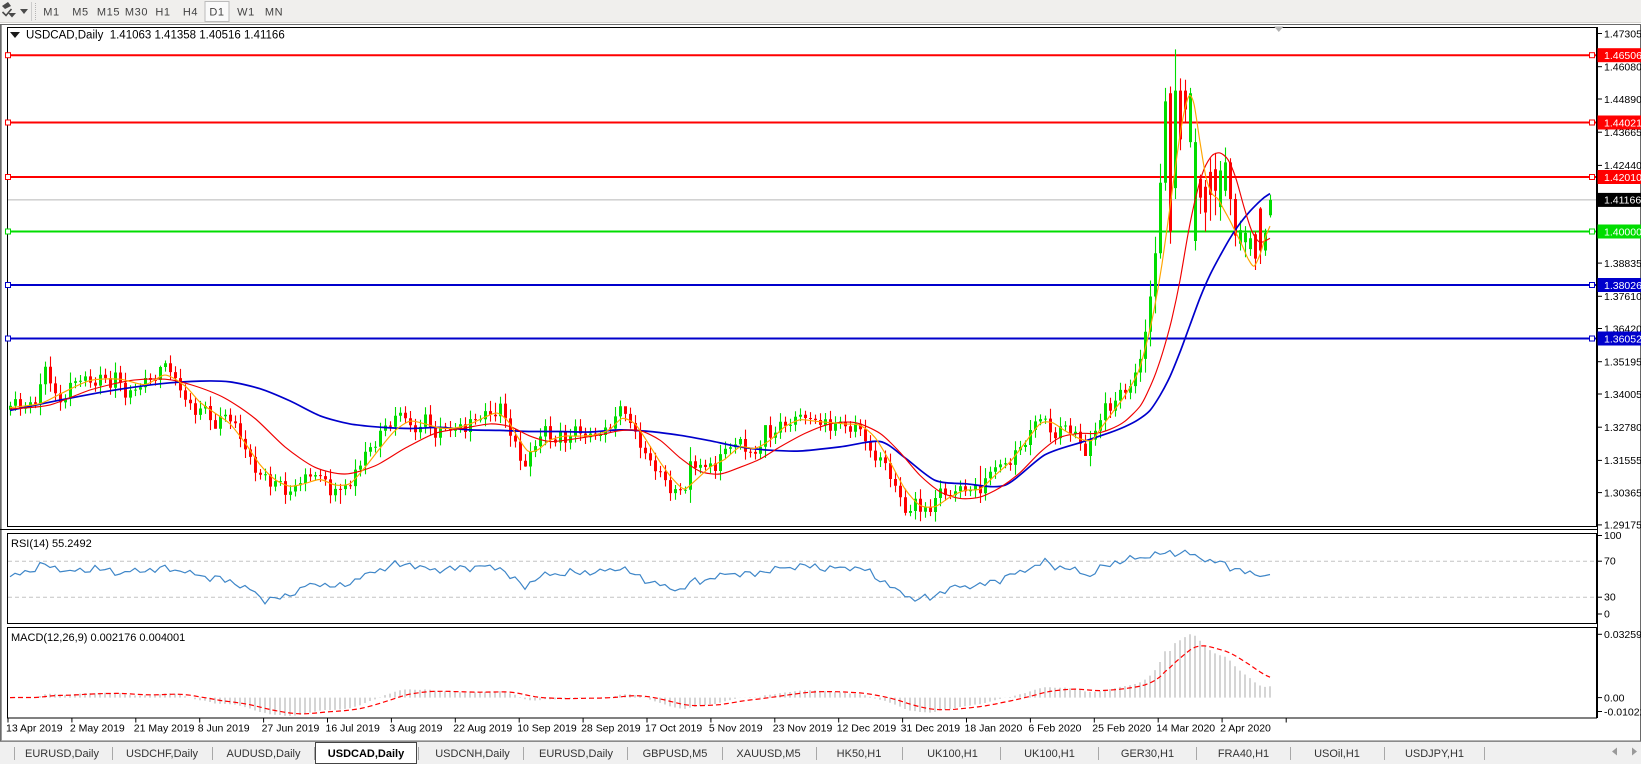 Image resolution: width=1641 pixels, height=764 pixels. What do you see at coordinates (472, 754) in the screenshot?
I see `svg-text: USDCNH,Daily` at bounding box center [472, 754].